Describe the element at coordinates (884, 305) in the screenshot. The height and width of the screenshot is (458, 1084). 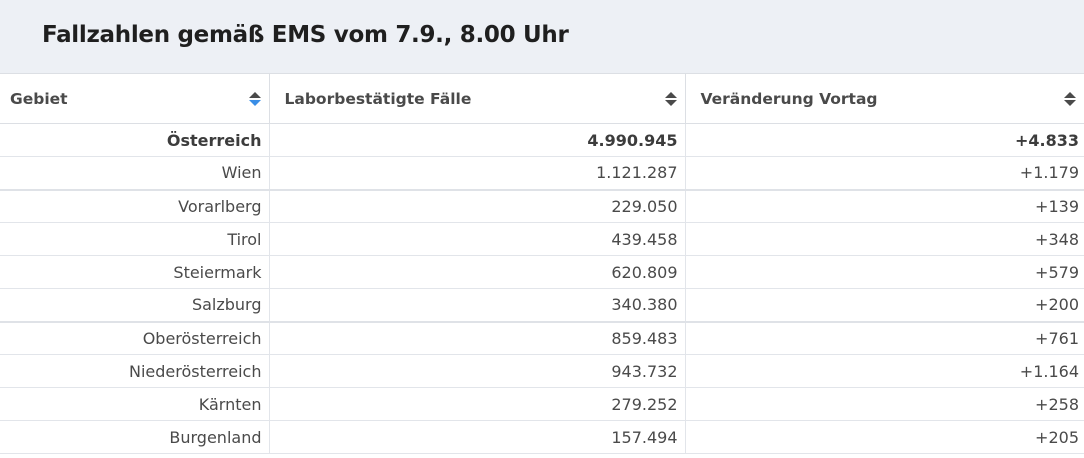
I see `cell-veraenderung: +200` at that location.